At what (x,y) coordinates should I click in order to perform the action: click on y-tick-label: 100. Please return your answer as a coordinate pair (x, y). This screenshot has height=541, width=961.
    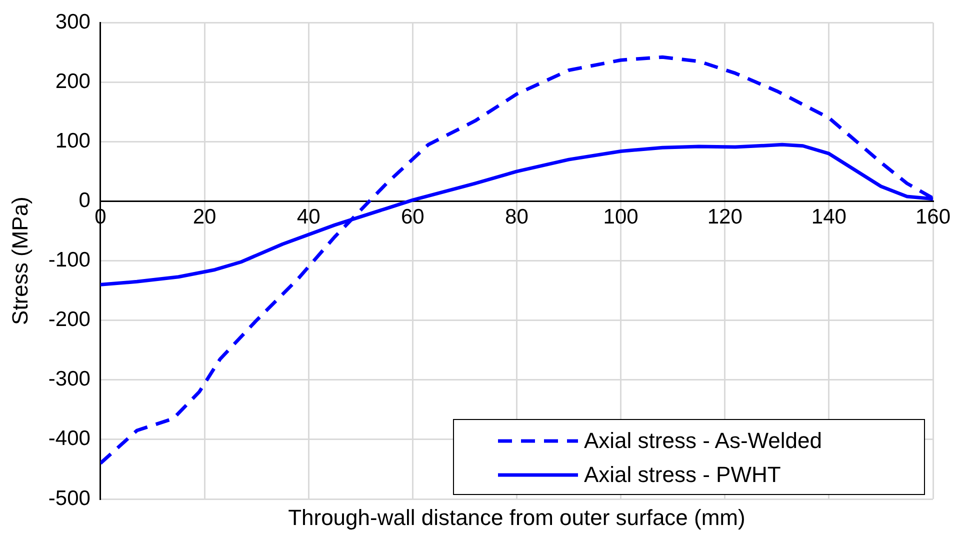
    Looking at the image, I should click on (72, 140).